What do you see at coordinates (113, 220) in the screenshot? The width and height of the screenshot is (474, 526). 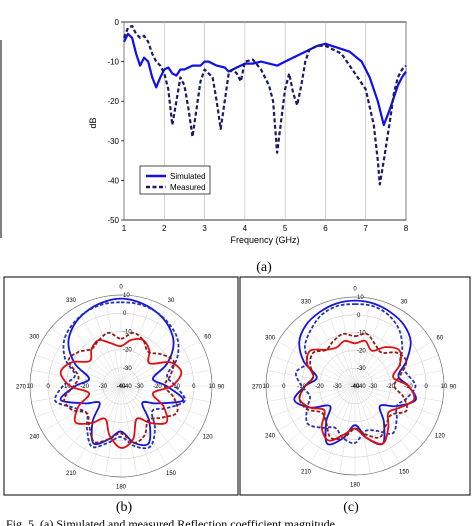 I see `y-tick-label: -50` at bounding box center [113, 220].